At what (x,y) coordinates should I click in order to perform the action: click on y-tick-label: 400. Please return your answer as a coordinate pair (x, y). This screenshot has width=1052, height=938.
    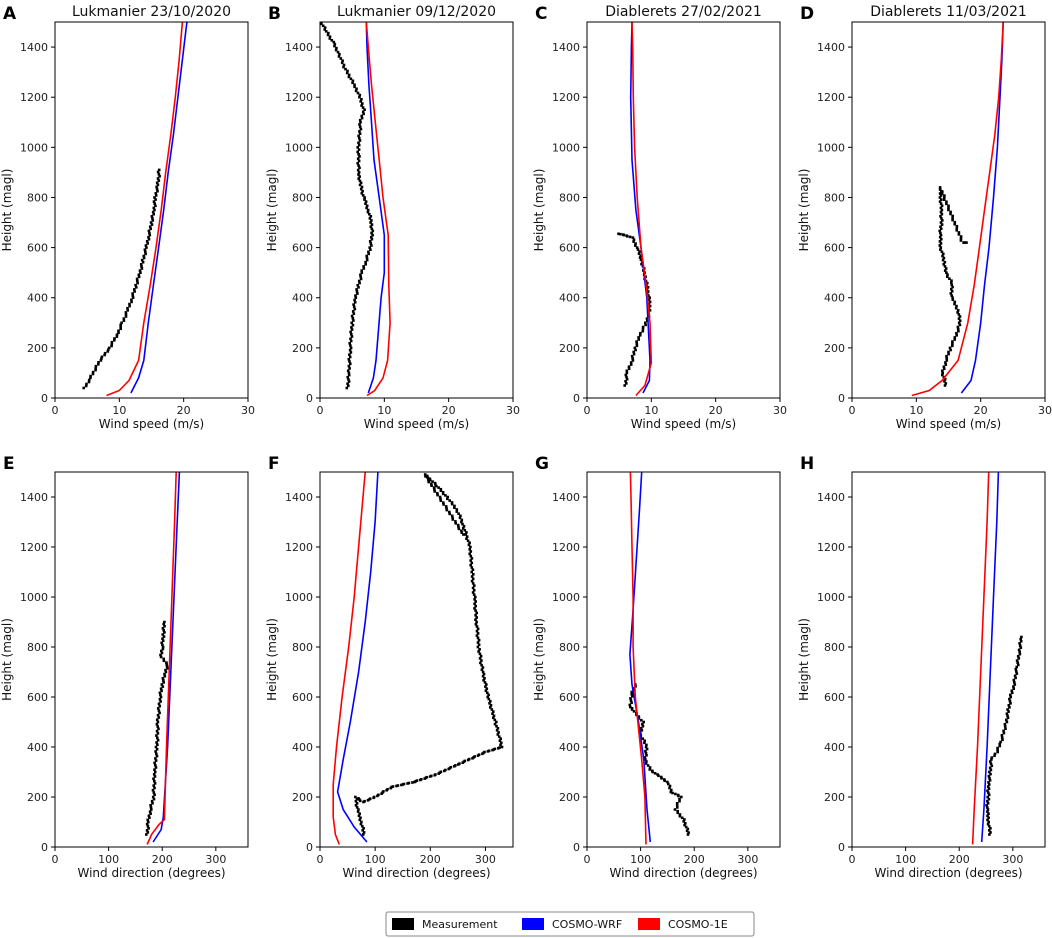
    Looking at the image, I should click on (834, 298).